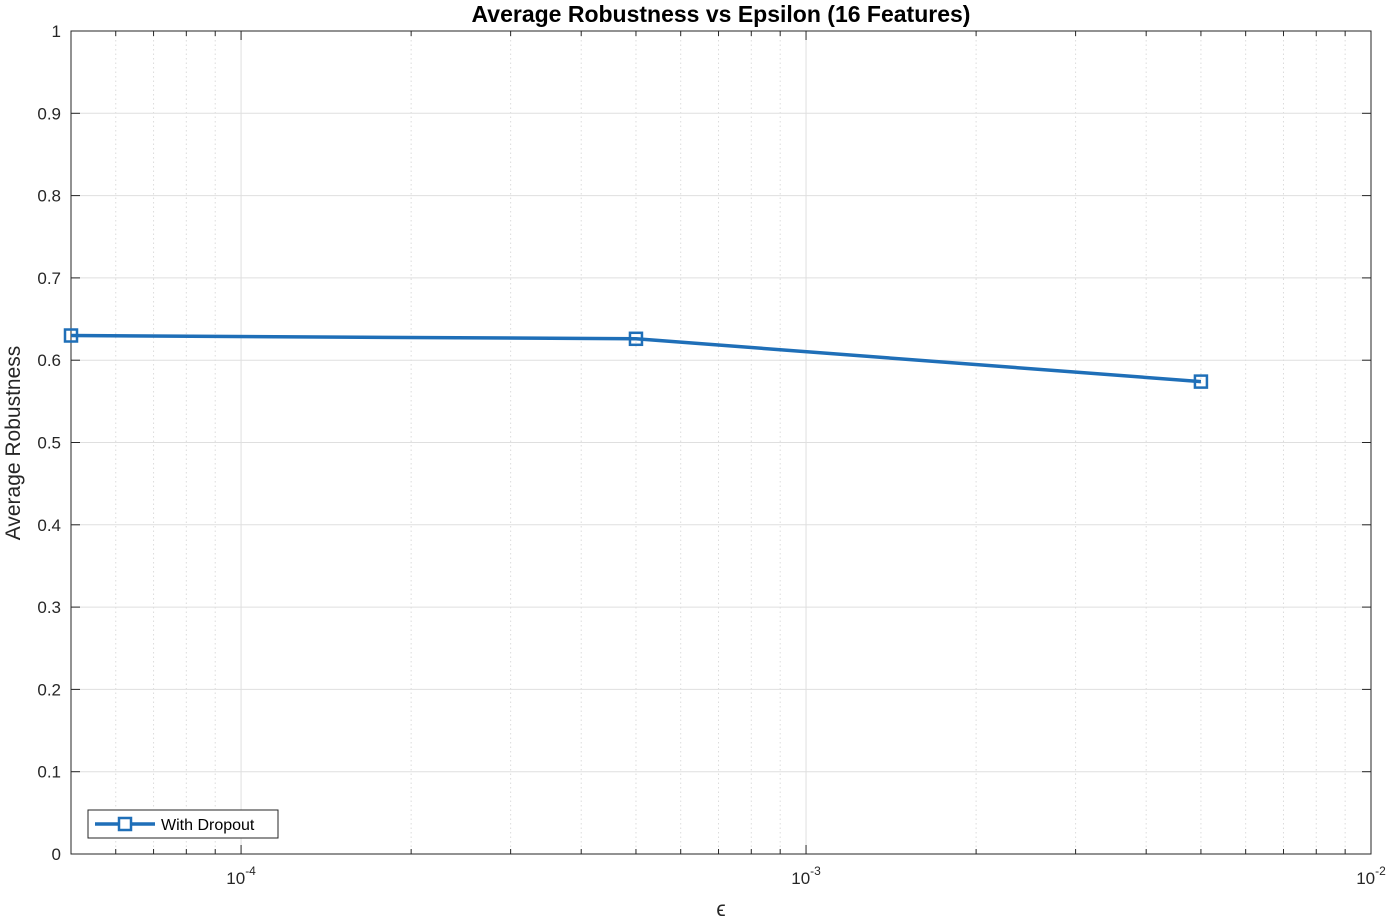 The image size is (1392, 919). What do you see at coordinates (49, 443) in the screenshot?
I see `y-tick-label: 0.5` at bounding box center [49, 443].